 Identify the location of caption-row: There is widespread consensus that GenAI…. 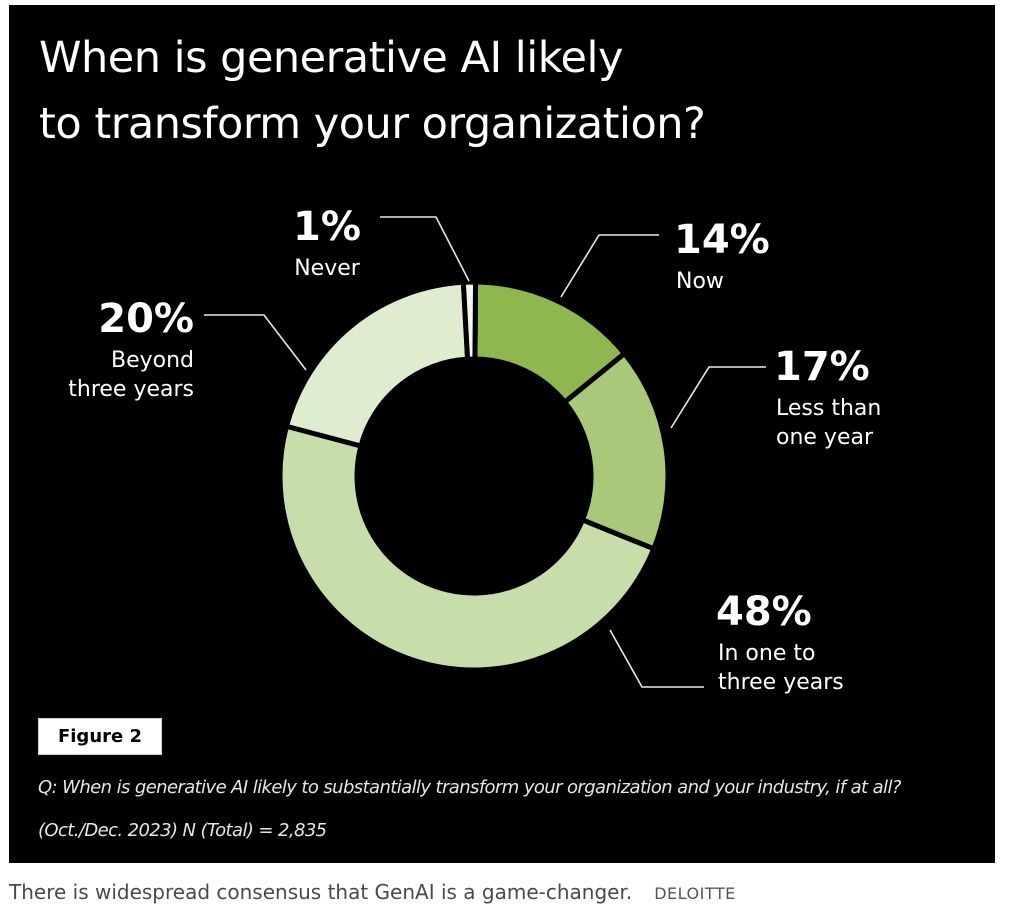
(372, 892).